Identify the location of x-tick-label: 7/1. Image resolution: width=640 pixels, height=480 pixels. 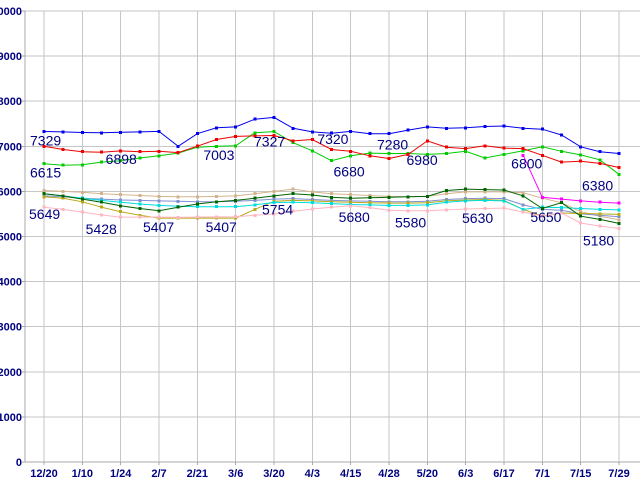
(542, 474).